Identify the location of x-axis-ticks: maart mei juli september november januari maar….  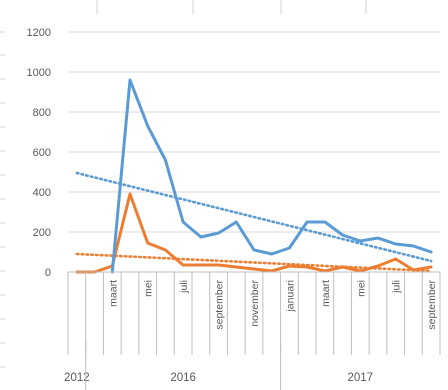
(272, 304).